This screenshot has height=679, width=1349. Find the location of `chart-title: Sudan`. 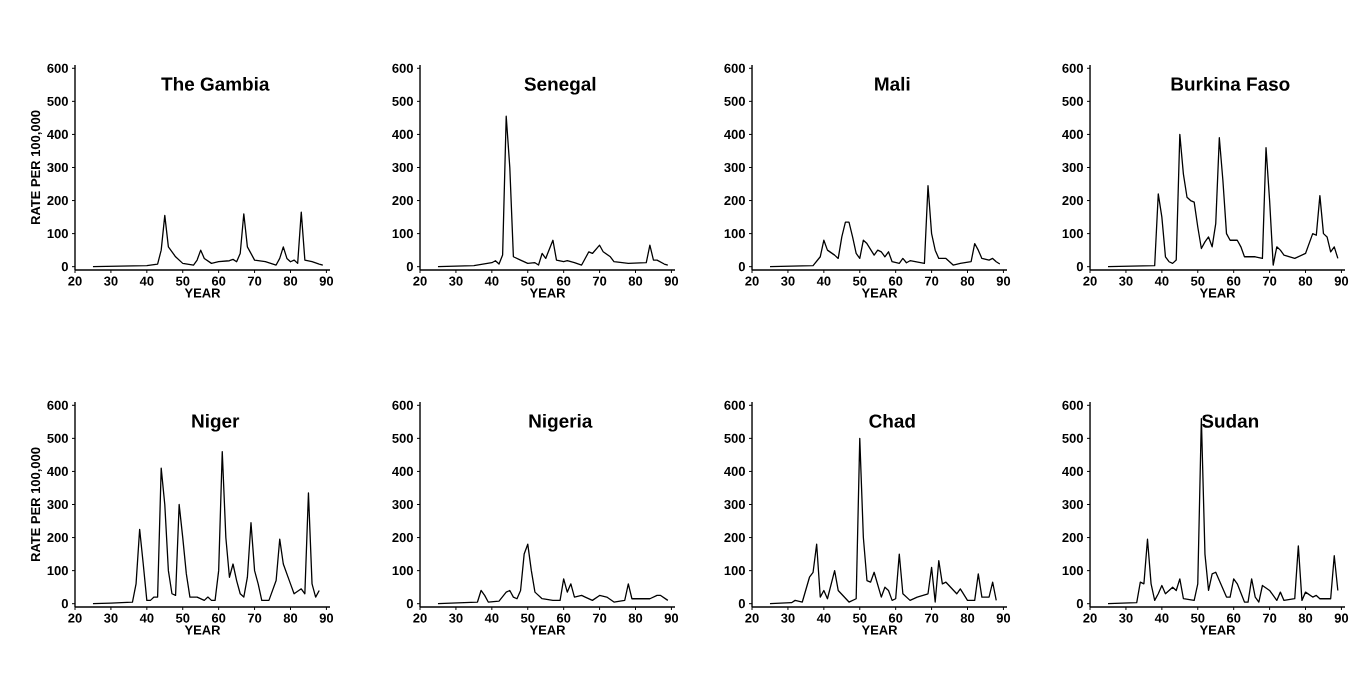

chart-title: Sudan is located at coordinates (1230, 420).